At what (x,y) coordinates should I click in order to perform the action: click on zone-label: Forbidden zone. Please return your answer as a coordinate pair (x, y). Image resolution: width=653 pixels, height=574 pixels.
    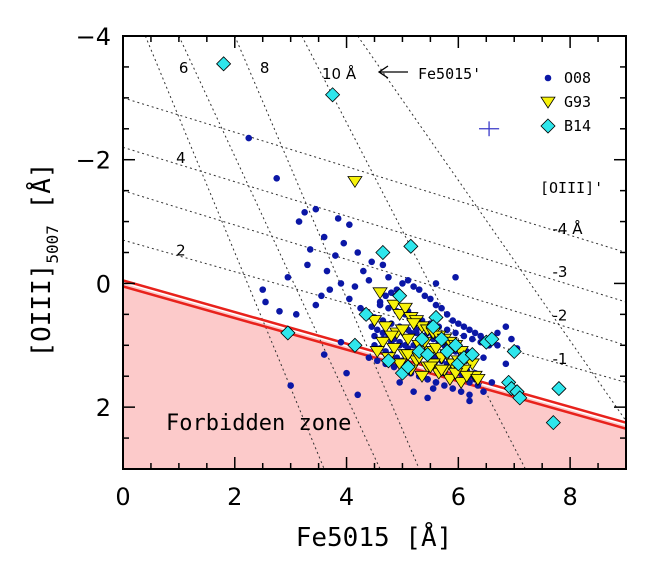
    Looking at the image, I should click on (258, 423).